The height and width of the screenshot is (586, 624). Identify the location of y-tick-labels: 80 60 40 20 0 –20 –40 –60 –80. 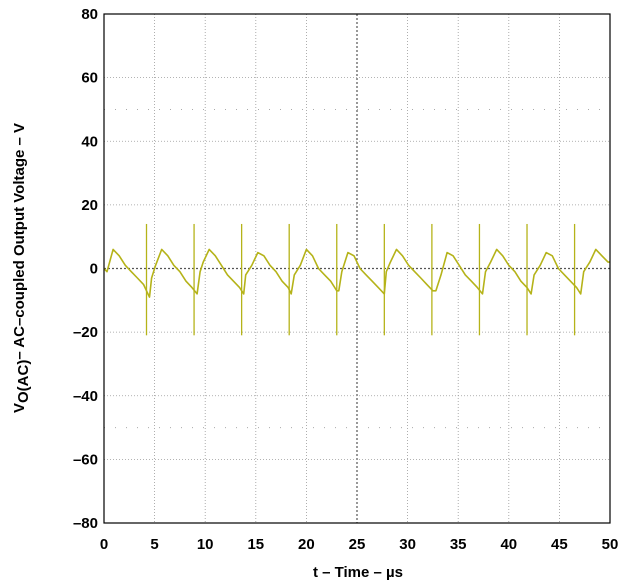
(85, 269).